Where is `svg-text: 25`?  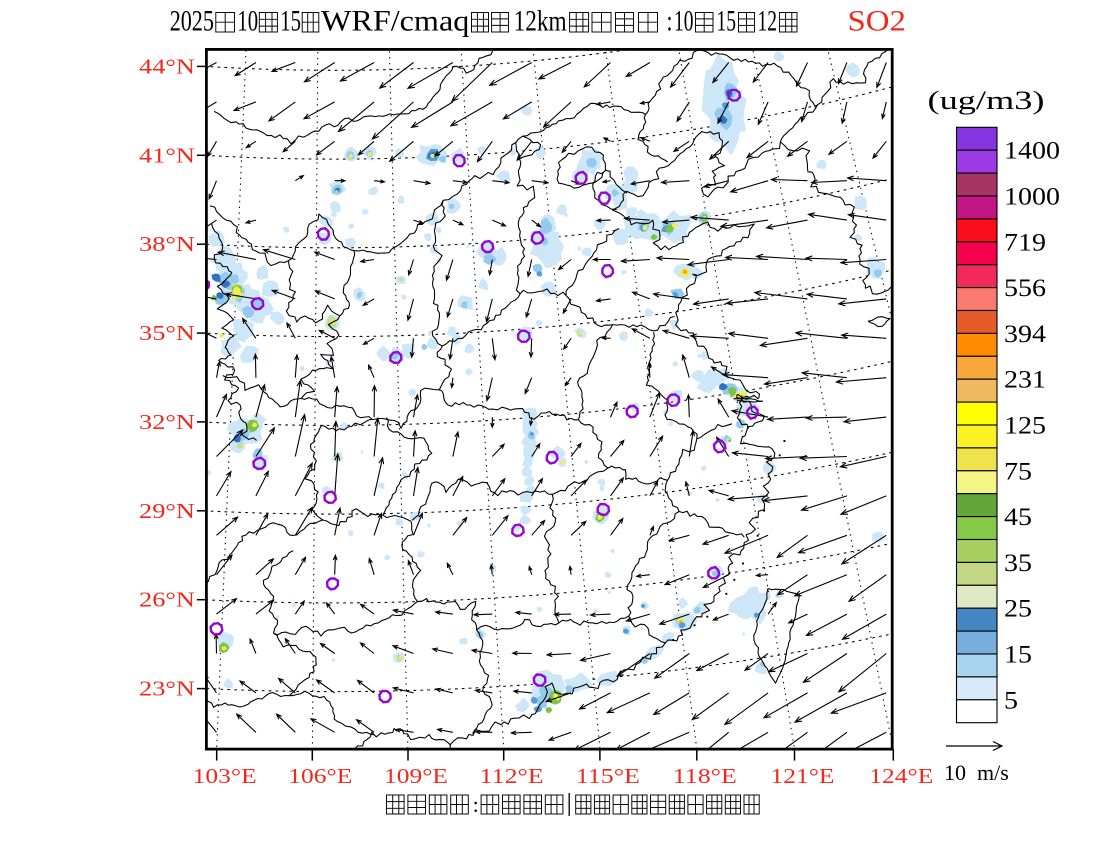 svg-text: 25 is located at coordinates (1018, 609).